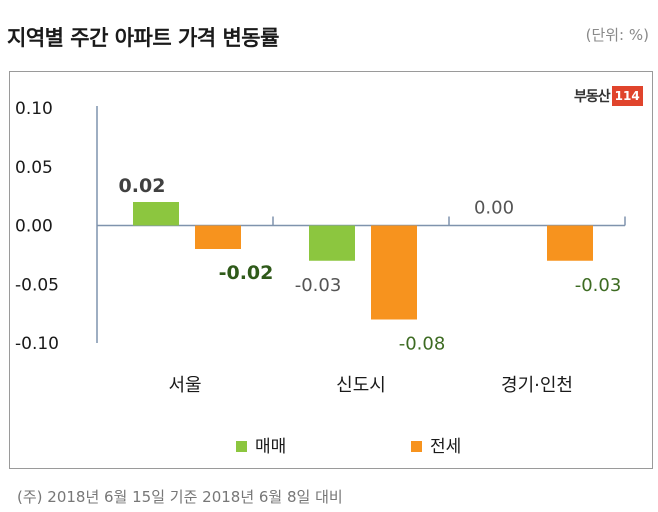 The width and height of the screenshot is (658, 512). Describe the element at coordinates (142, 186) in the screenshot. I see `data-label: 0.02` at that location.